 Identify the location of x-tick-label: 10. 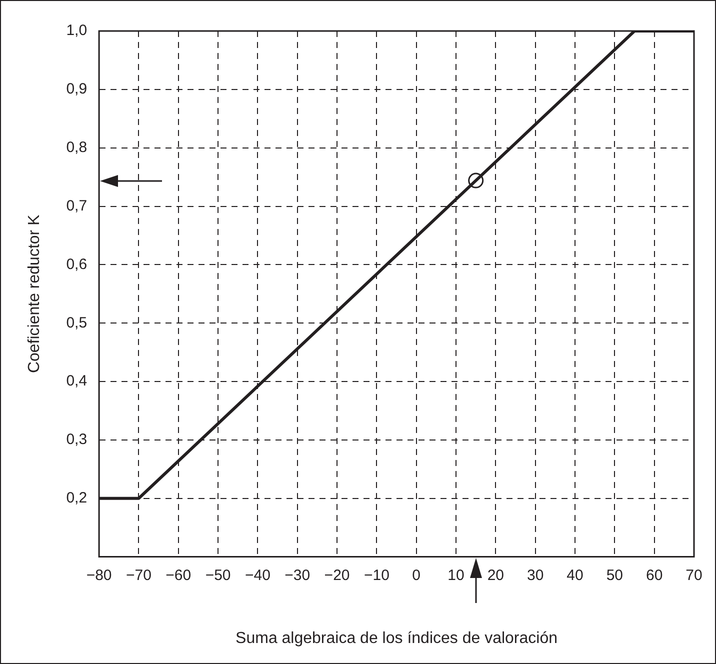
(456, 575).